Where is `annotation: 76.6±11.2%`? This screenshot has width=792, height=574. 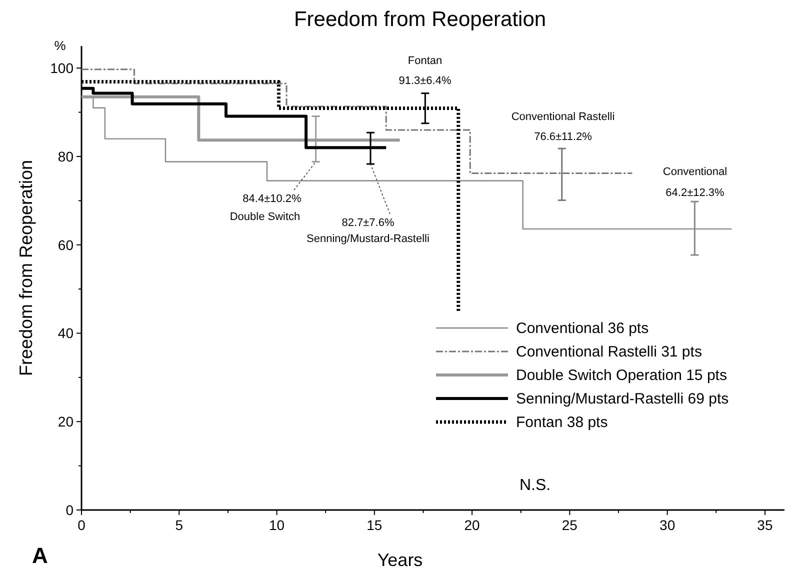 annotation: 76.6±11.2% is located at coordinates (563, 137).